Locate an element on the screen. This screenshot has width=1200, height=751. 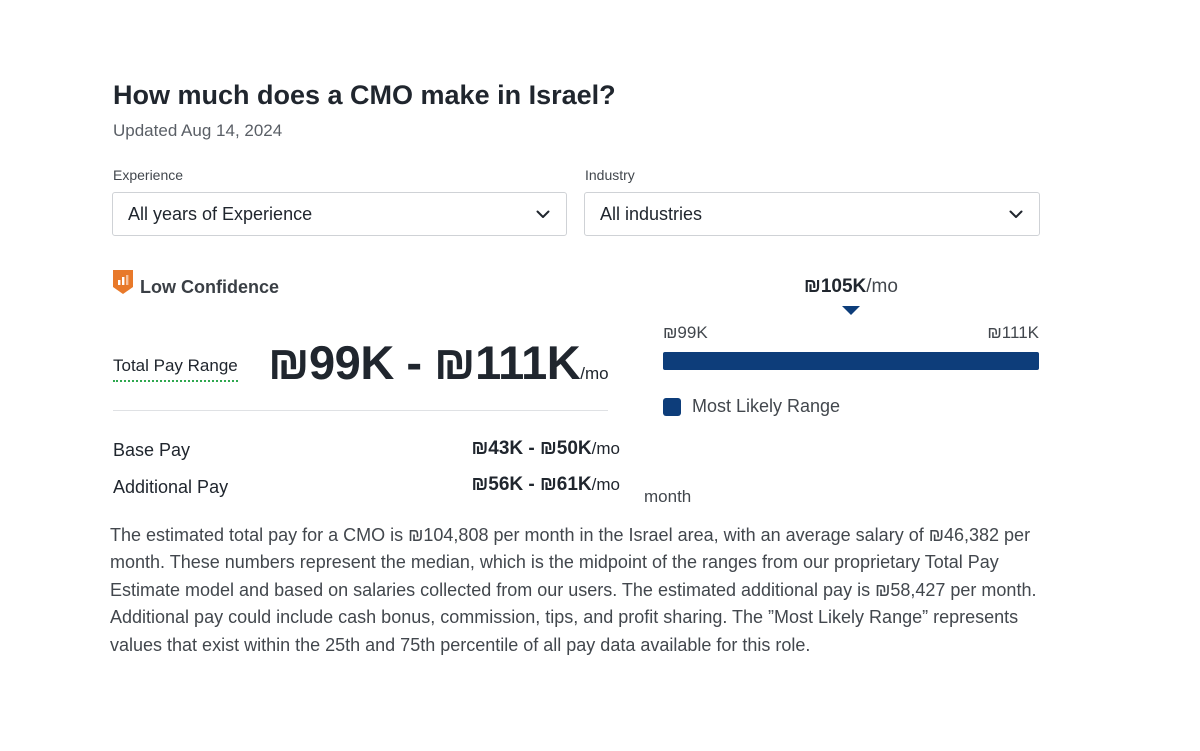
median-pay-unit: /mo is located at coordinates (882, 286).